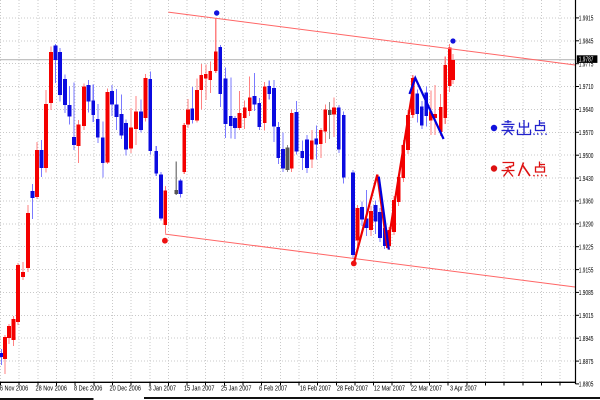  What do you see at coordinates (426, 389) in the screenshot?
I see `svg-text: 22 Mar 2007` at bounding box center [426, 389].